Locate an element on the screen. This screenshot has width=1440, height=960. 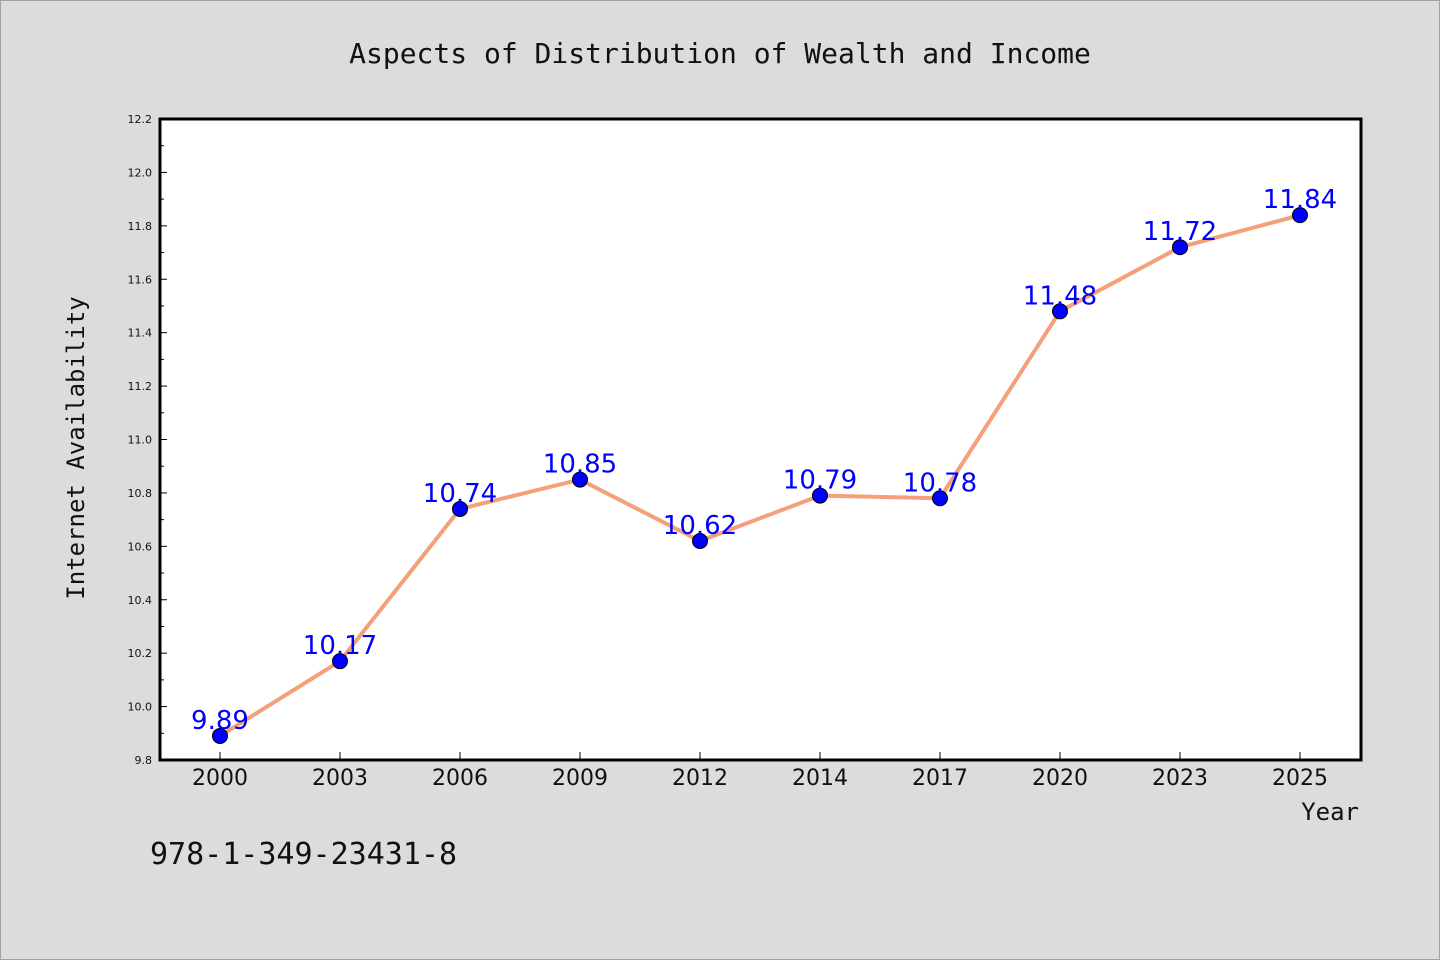
data-label: 11.48 is located at coordinates (1060, 296).